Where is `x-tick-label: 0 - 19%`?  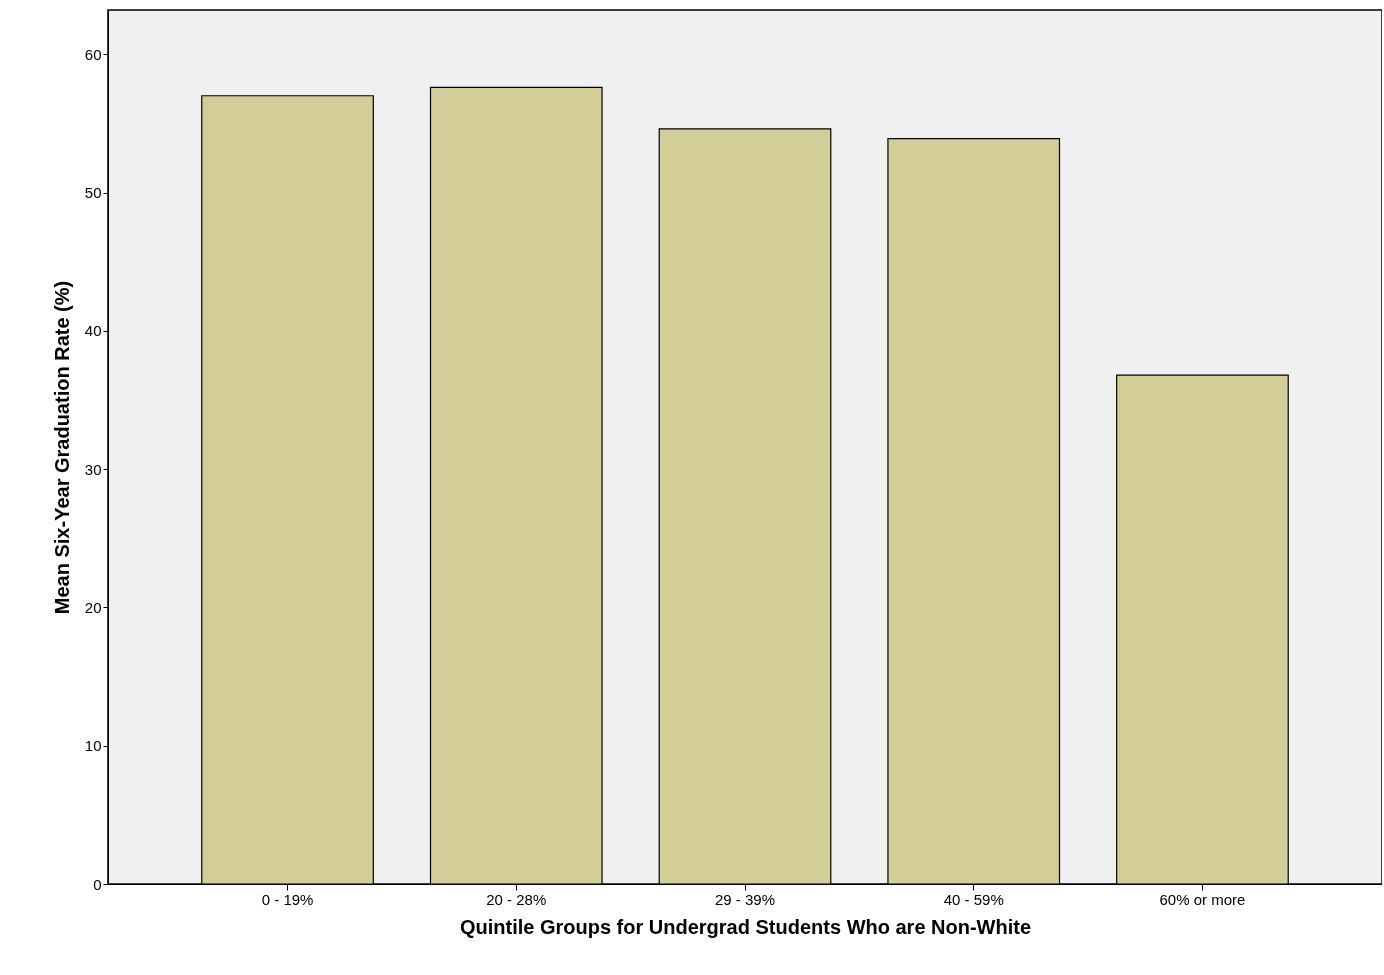 x-tick-label: 0 - 19% is located at coordinates (287, 899).